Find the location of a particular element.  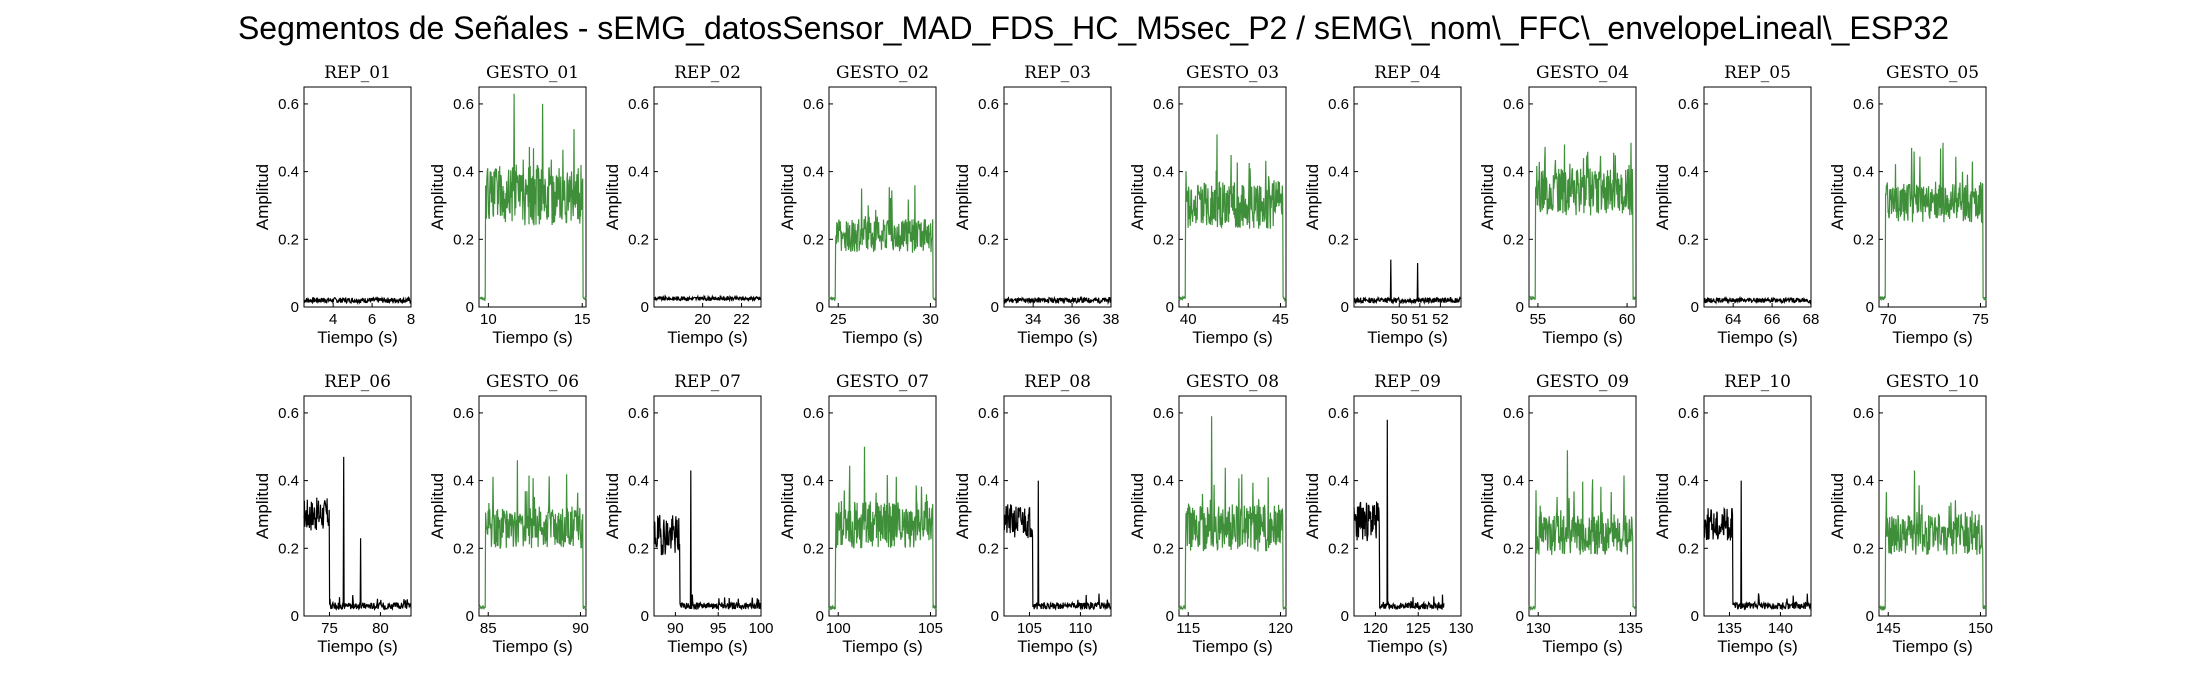

x-tick-label: 110 is located at coordinates (1080, 628).